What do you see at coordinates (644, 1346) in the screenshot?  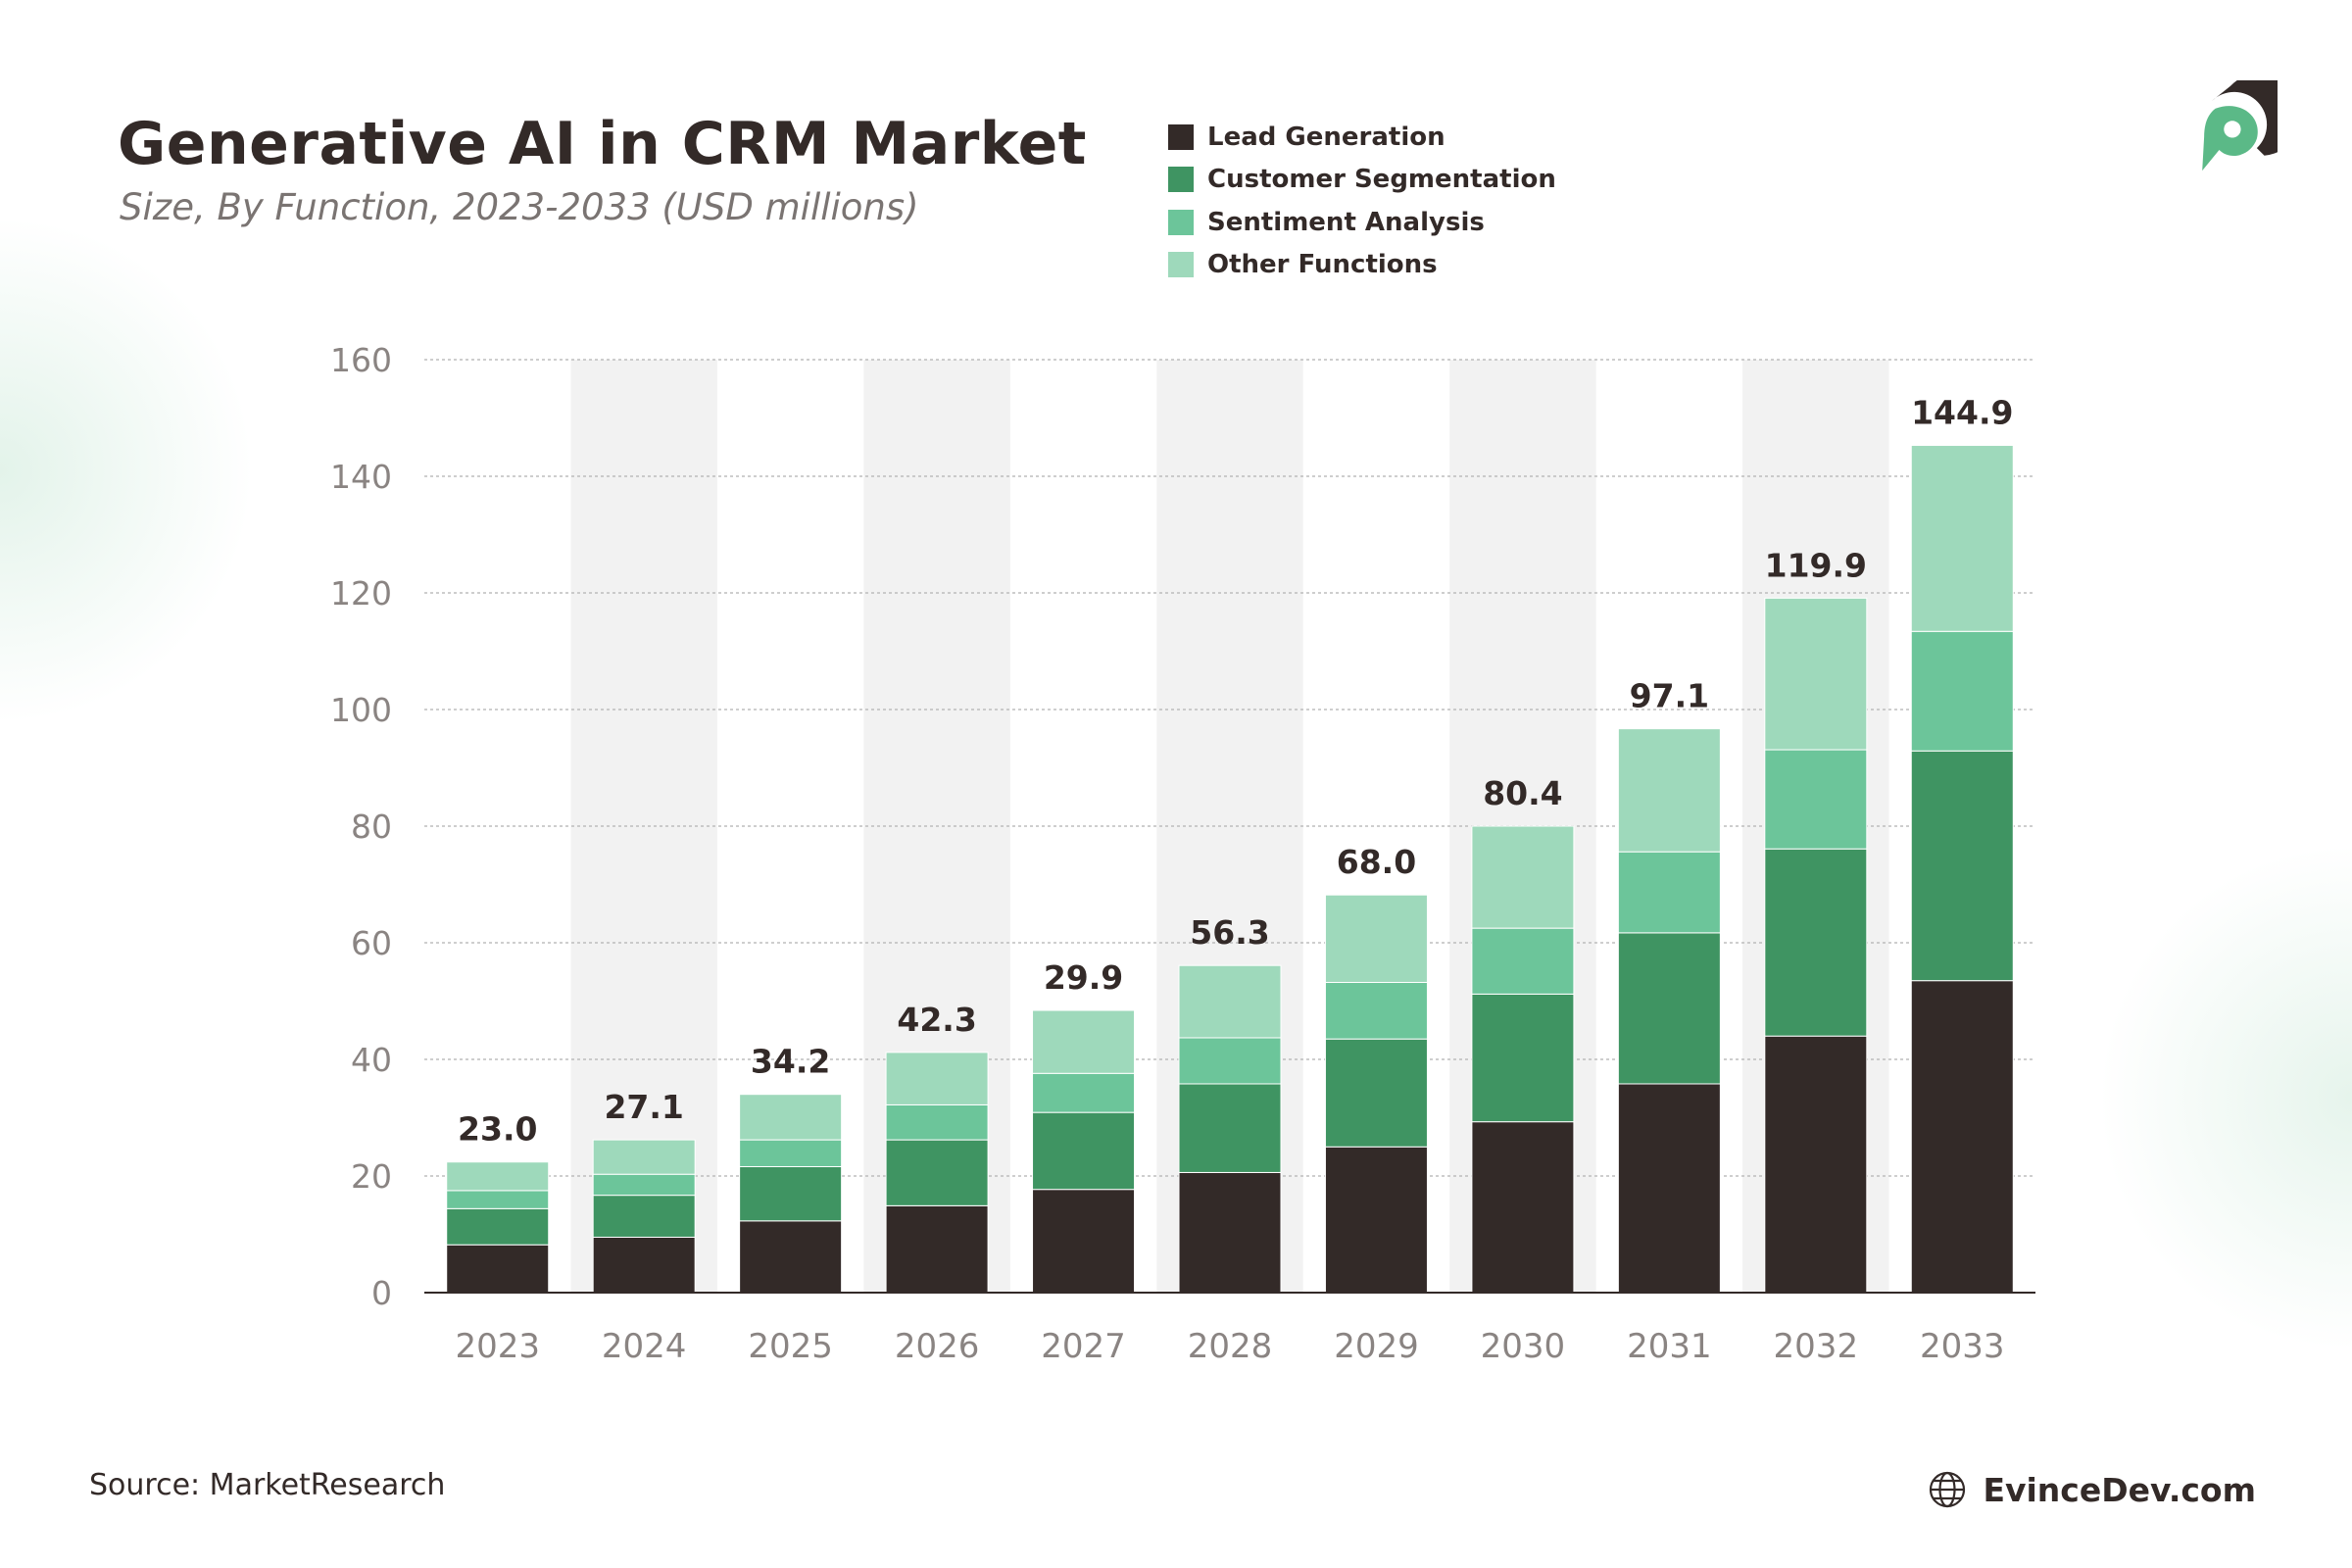 I see `x-tick-label: 2024` at bounding box center [644, 1346].